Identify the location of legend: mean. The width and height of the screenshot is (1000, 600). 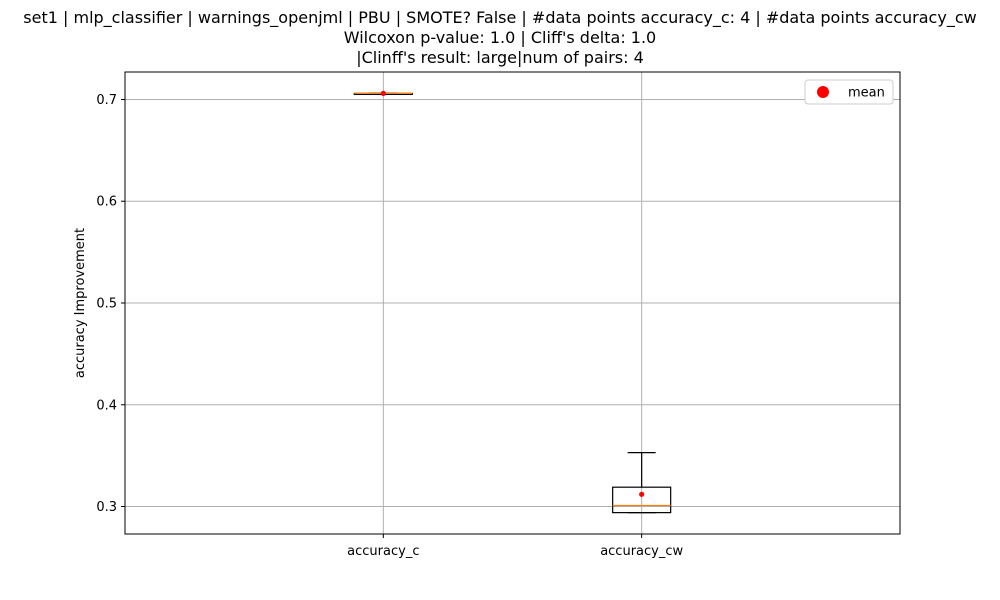
(849, 92).